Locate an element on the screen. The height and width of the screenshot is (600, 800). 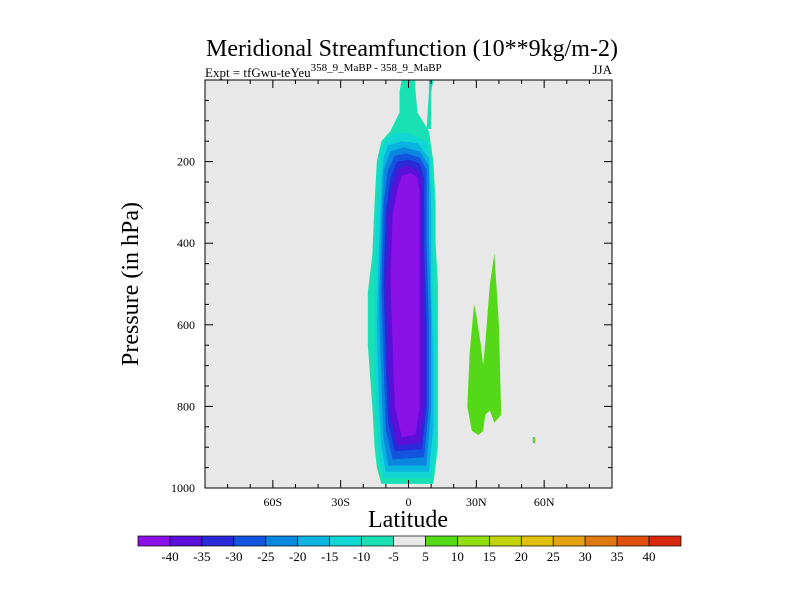
colorbar-label: -25 is located at coordinates (265, 556).